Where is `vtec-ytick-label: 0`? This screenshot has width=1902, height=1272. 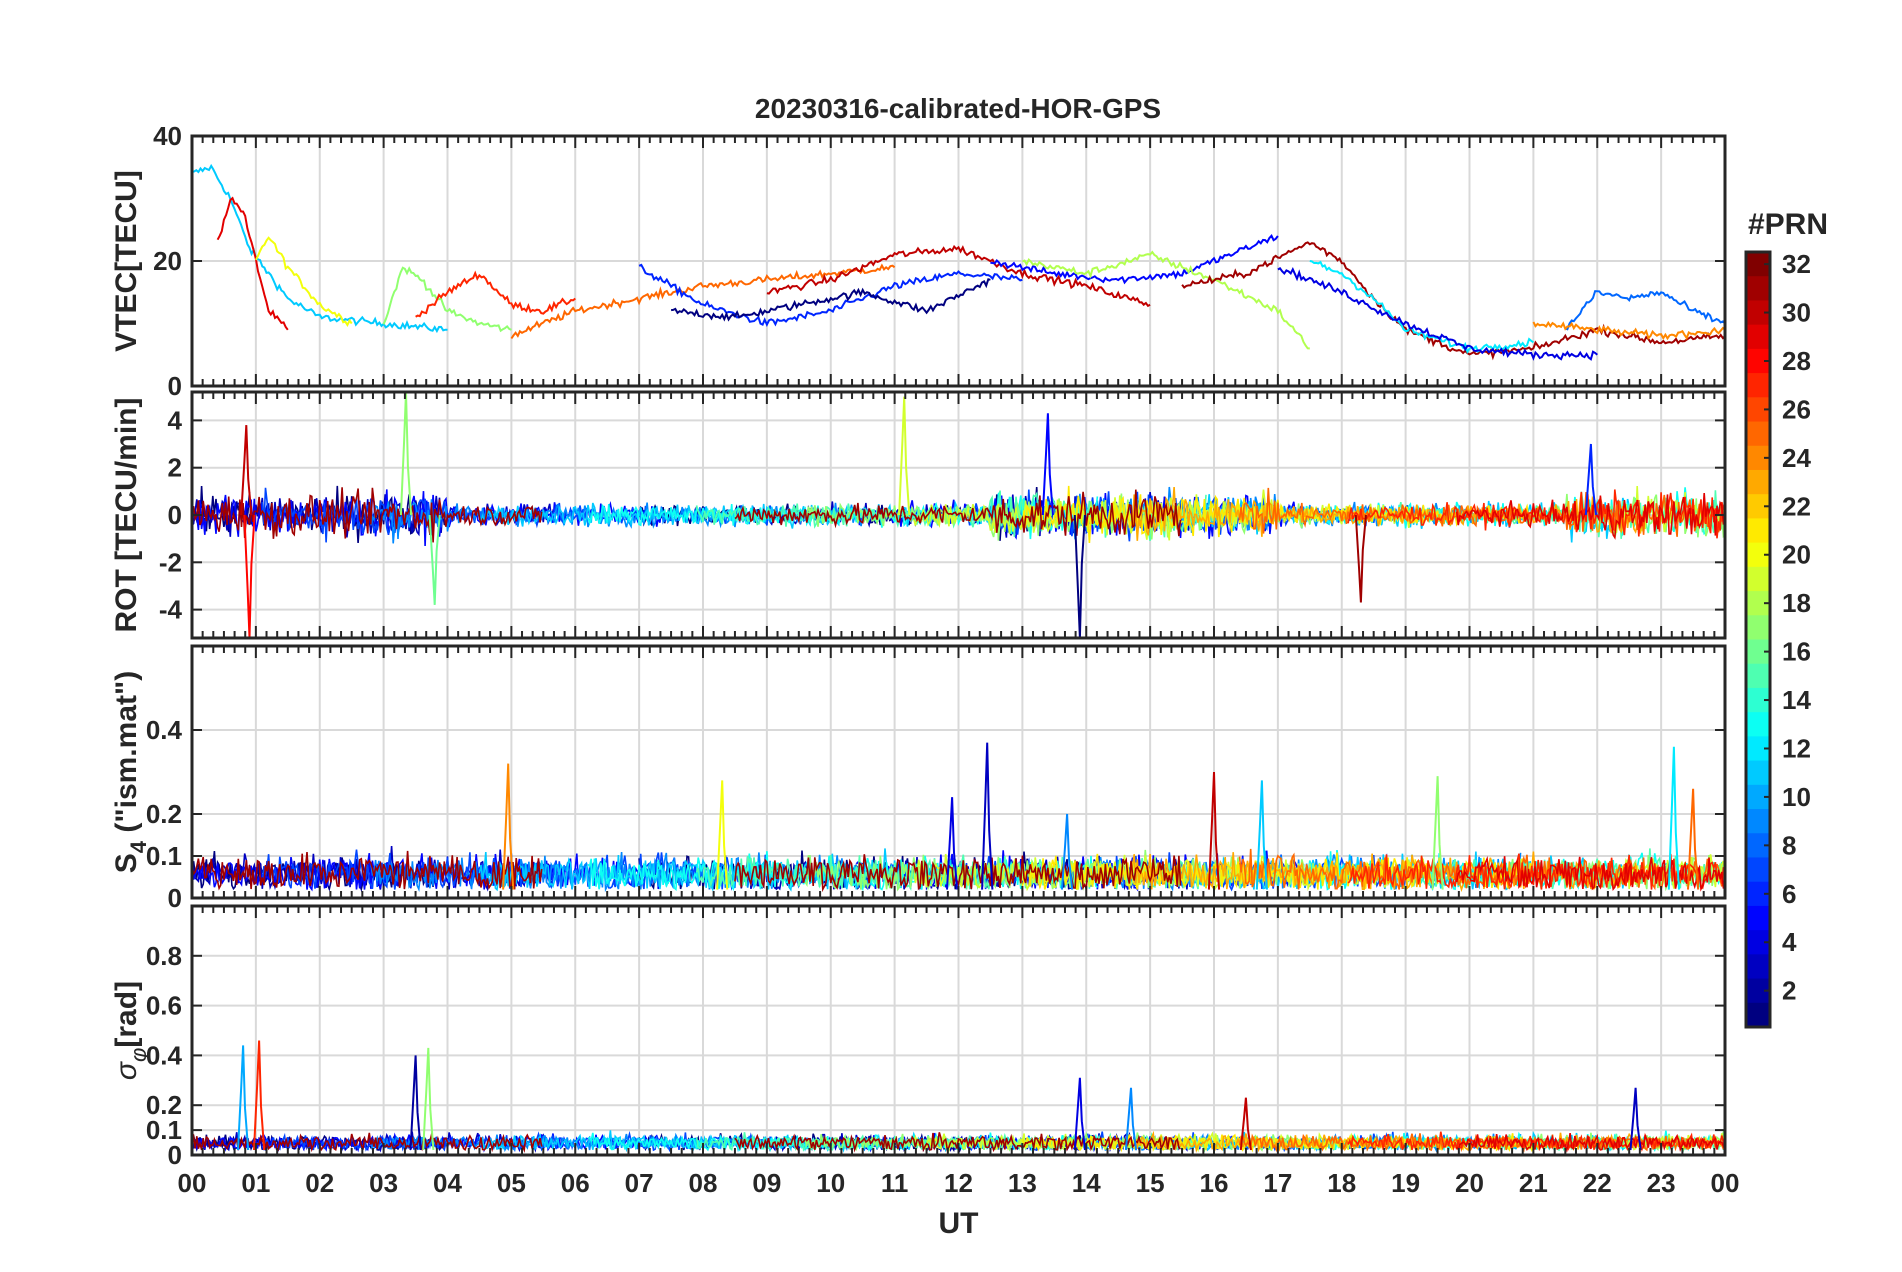 vtec-ytick-label: 0 is located at coordinates (175, 386).